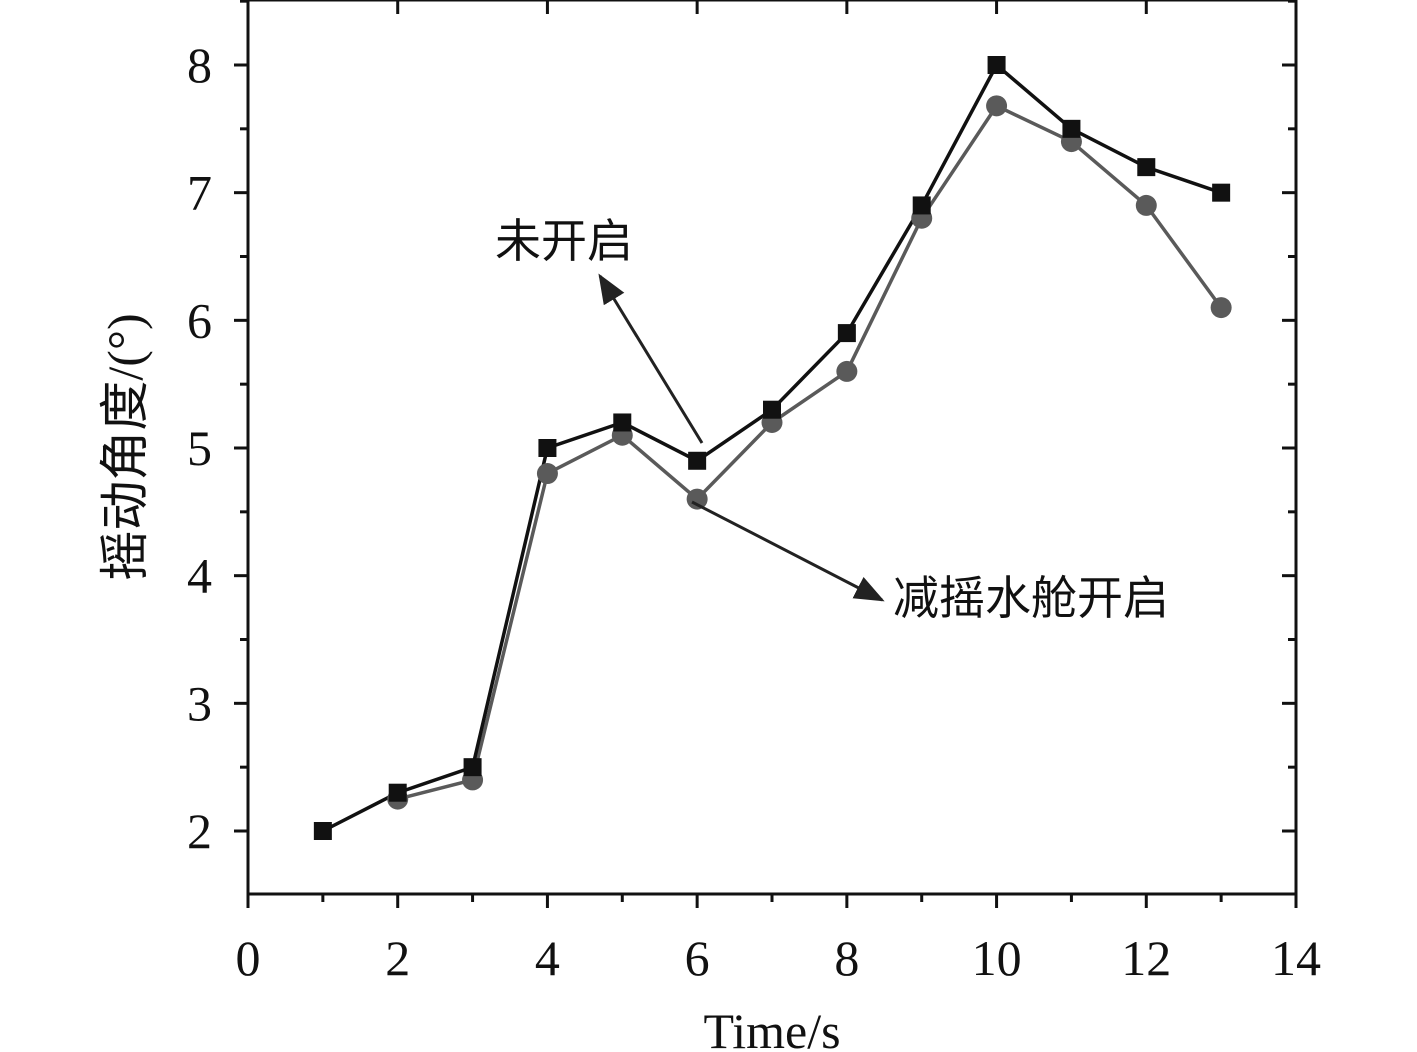 This screenshot has height=1052, width=1417. What do you see at coordinates (248, 958) in the screenshot?
I see `x-tick-label: 0` at bounding box center [248, 958].